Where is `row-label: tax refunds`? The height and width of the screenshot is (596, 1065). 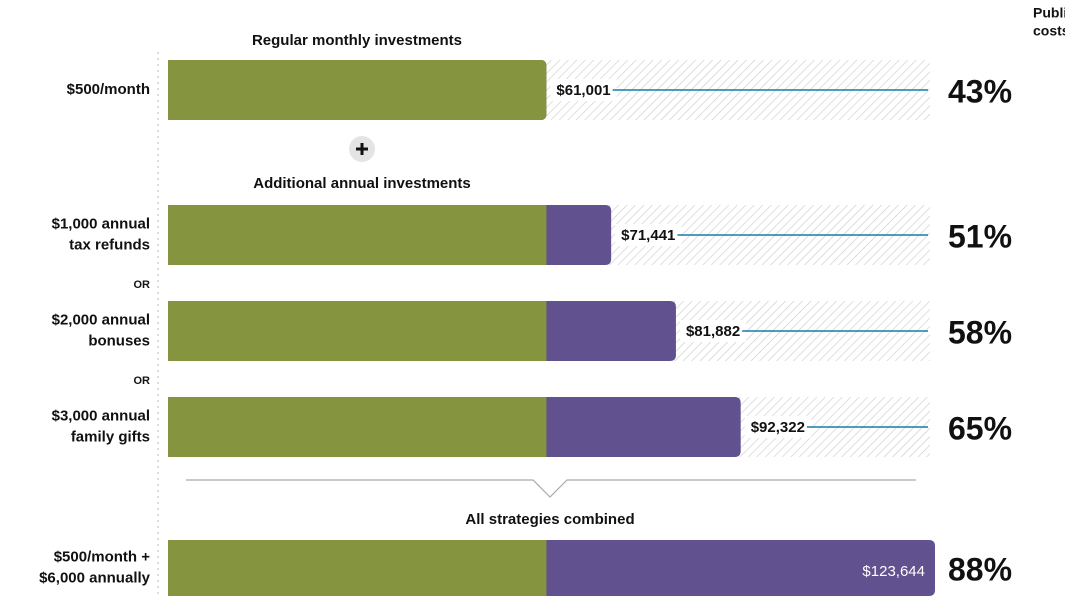 row-label: tax refunds is located at coordinates (109, 244).